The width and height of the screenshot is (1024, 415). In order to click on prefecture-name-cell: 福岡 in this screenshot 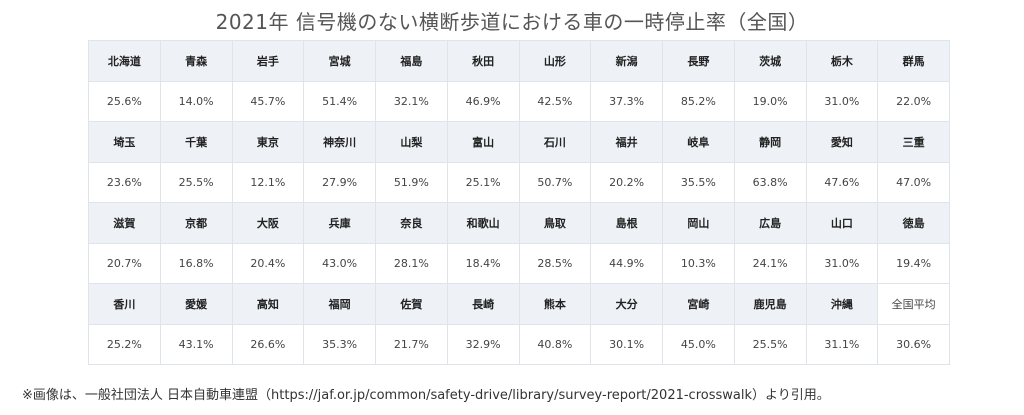, I will do `click(340, 304)`.